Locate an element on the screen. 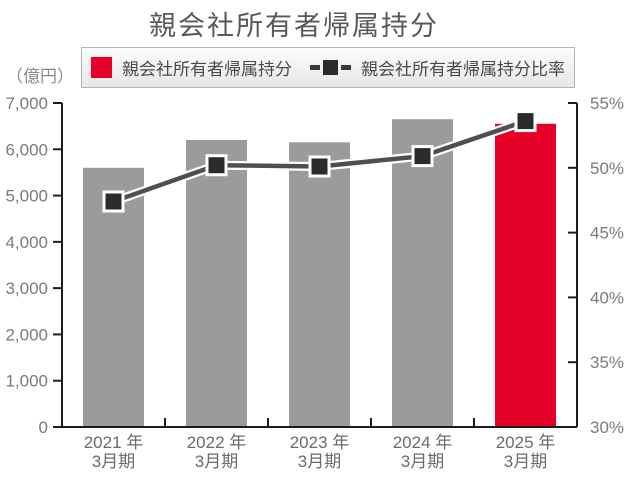 This screenshot has height=480, width=640. legend-line-label: 親会社所有者帰属持分比率 is located at coordinates (463, 69).